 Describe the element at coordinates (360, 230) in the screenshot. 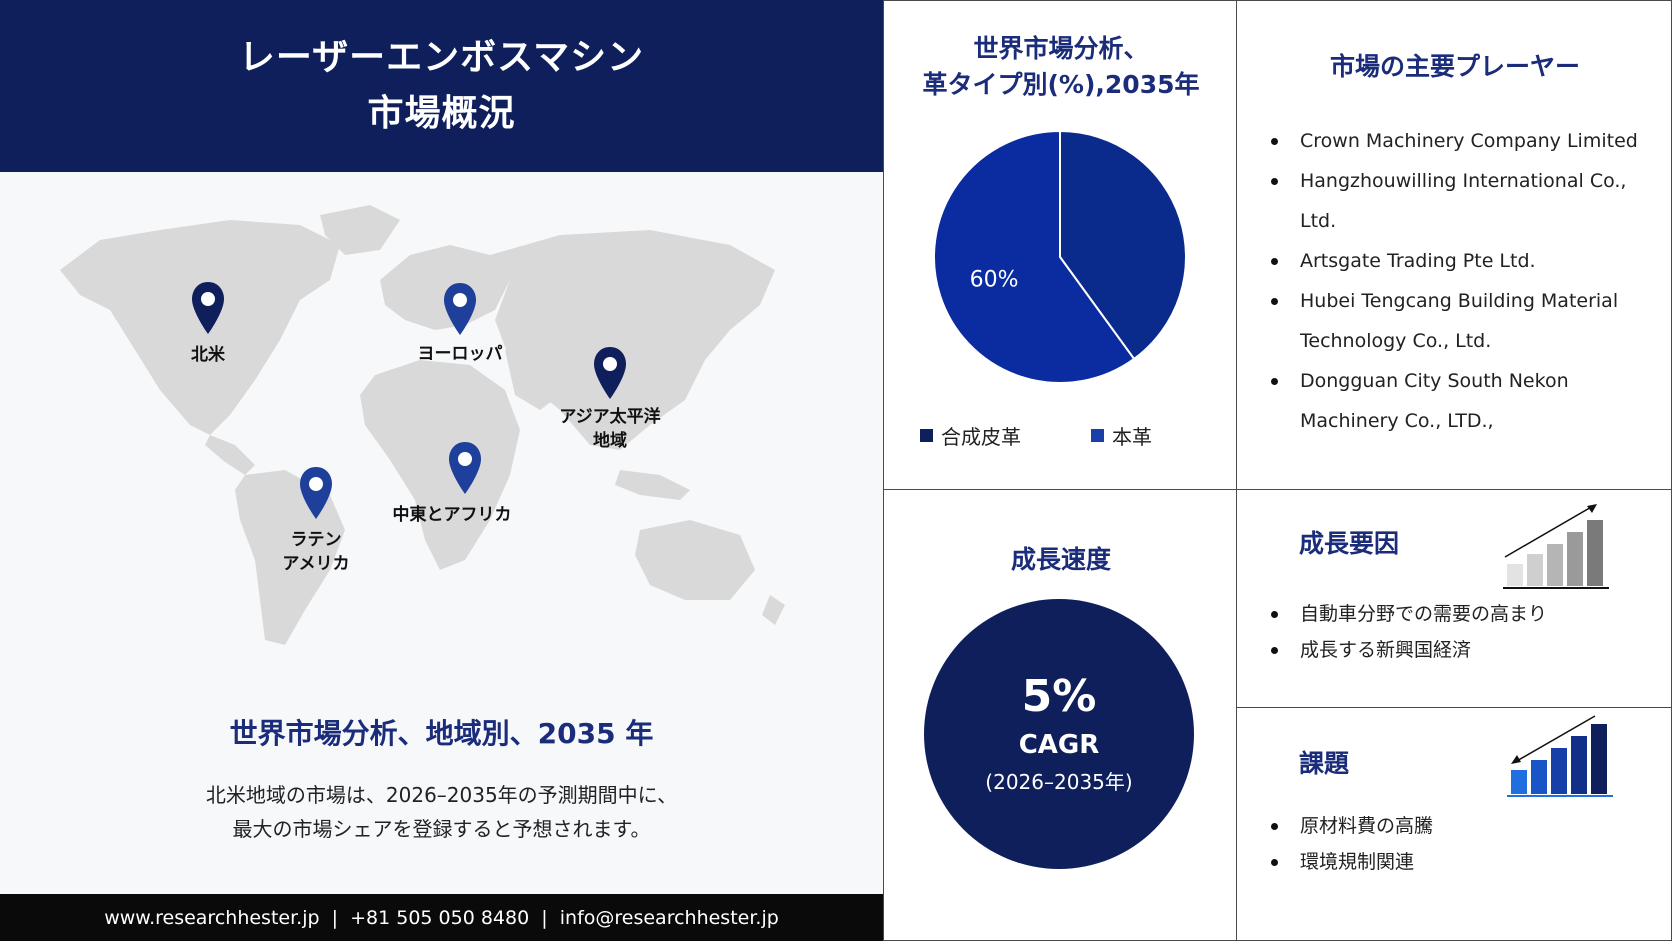

I see `continent-greenland` at that location.